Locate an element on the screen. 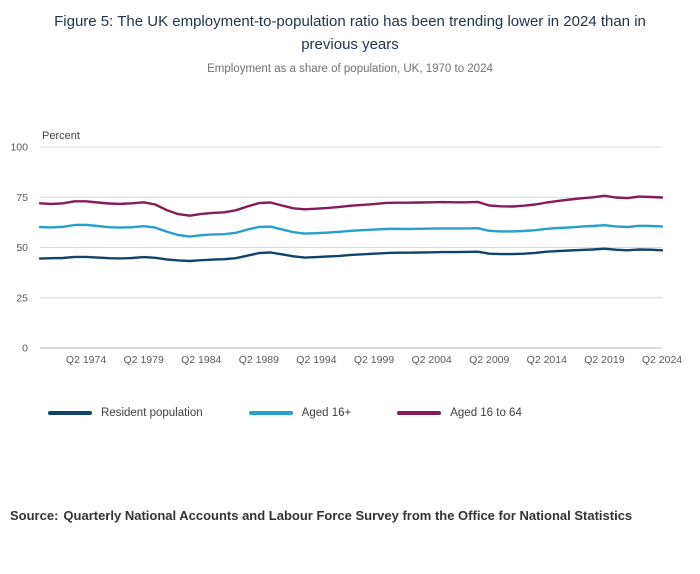 Image resolution: width=700 pixels, height=574 pixels. legend-swatch-resident-population is located at coordinates (70, 413).